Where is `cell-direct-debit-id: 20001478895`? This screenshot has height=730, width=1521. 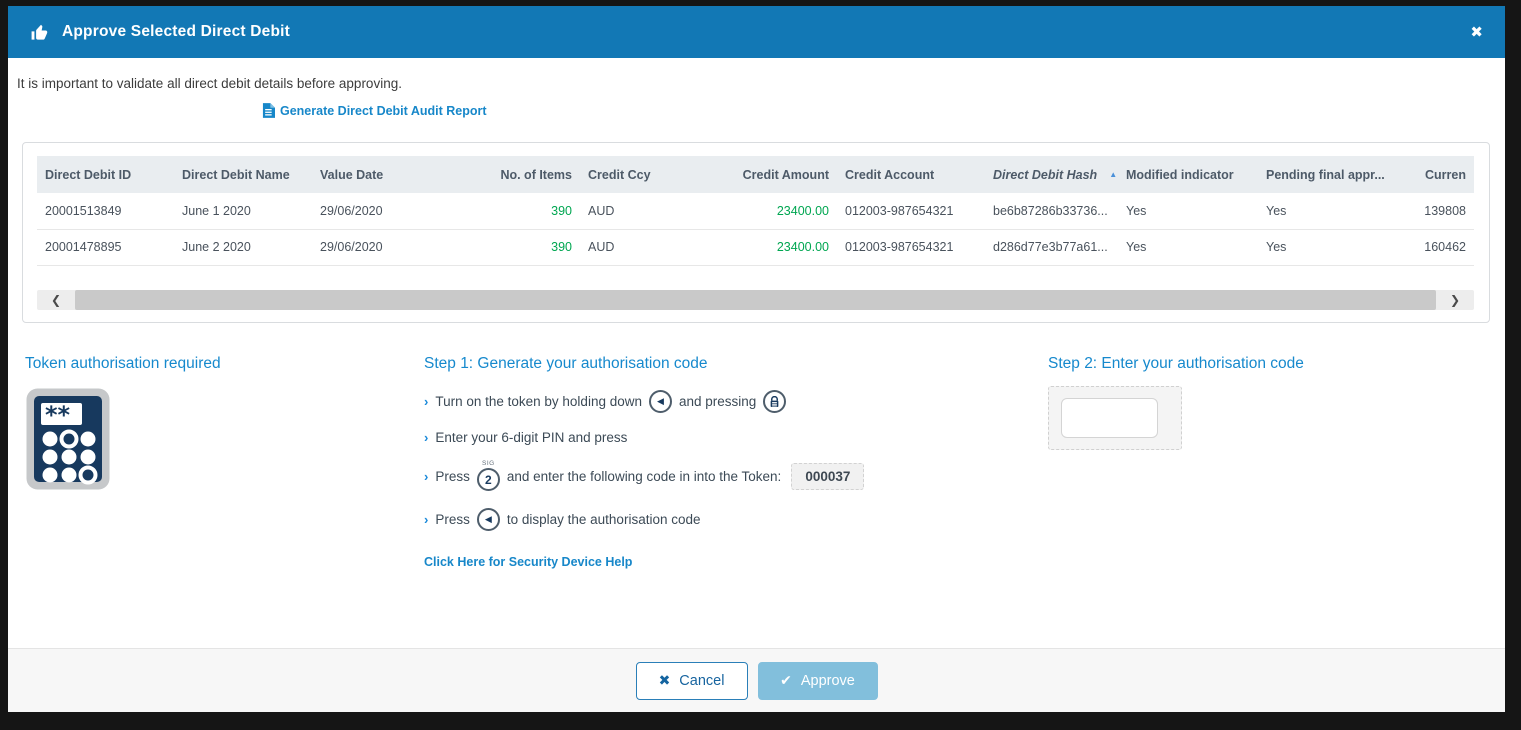
cell-direct-debit-id: 20001478895 is located at coordinates (105, 247).